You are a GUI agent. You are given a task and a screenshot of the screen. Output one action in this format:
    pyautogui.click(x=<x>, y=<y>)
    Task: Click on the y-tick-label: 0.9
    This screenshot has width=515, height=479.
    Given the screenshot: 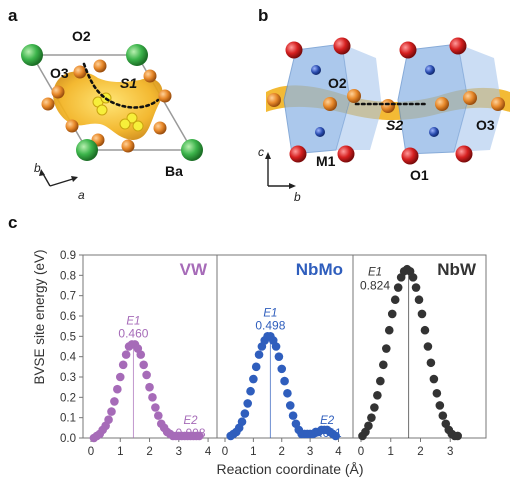 What is the action you would take?
    pyautogui.click(x=68, y=256)
    